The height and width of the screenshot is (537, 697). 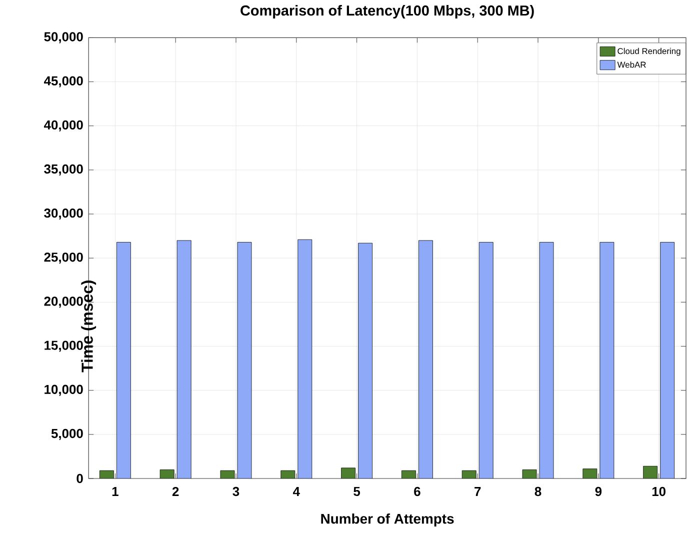 What do you see at coordinates (296, 491) in the screenshot?
I see `x-tick-label: 4` at bounding box center [296, 491].